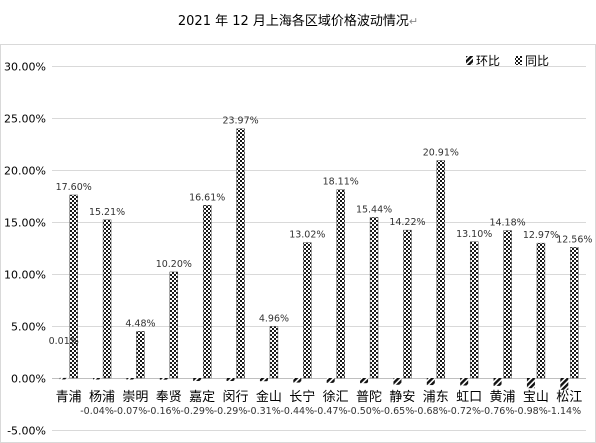 The height and width of the screenshot is (443, 596). What do you see at coordinates (436, 397) in the screenshot?
I see `category-label: 浦东` at bounding box center [436, 397].